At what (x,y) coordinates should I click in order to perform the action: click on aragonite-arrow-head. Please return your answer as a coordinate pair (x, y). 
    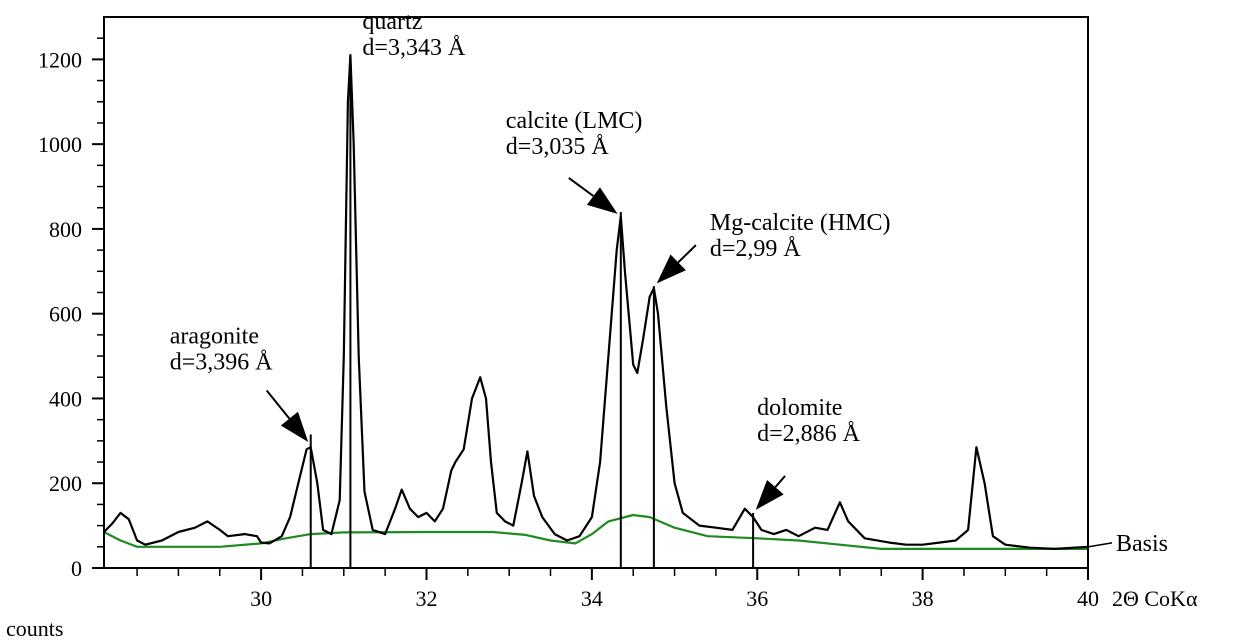
    Looking at the image, I should click on (294, 426).